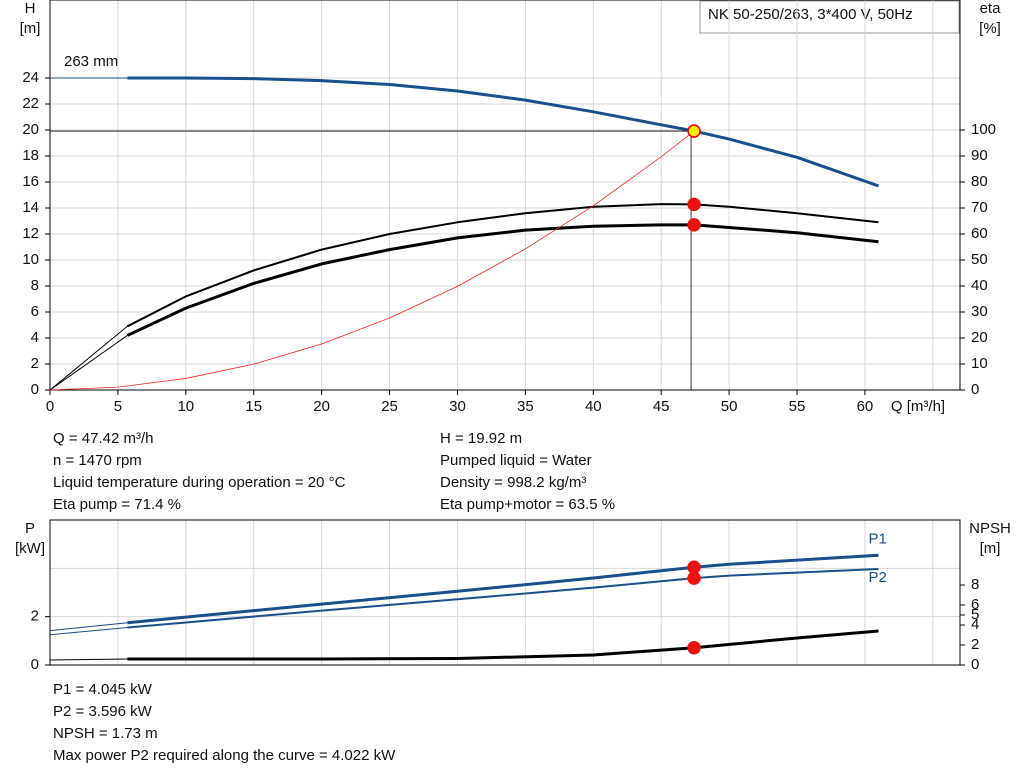 Image resolution: width=1024 pixels, height=781 pixels. I want to click on x-tick-label: 60, so click(865, 406).